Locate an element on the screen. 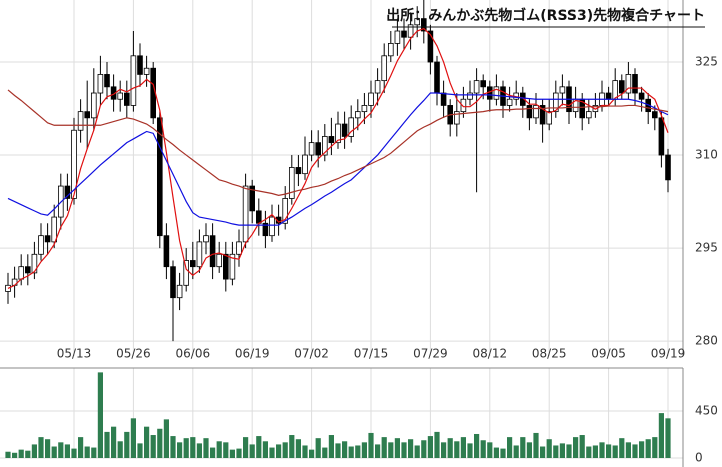 This screenshot has height=467, width=722. x-tick-label: 05/26 is located at coordinates (133, 354).